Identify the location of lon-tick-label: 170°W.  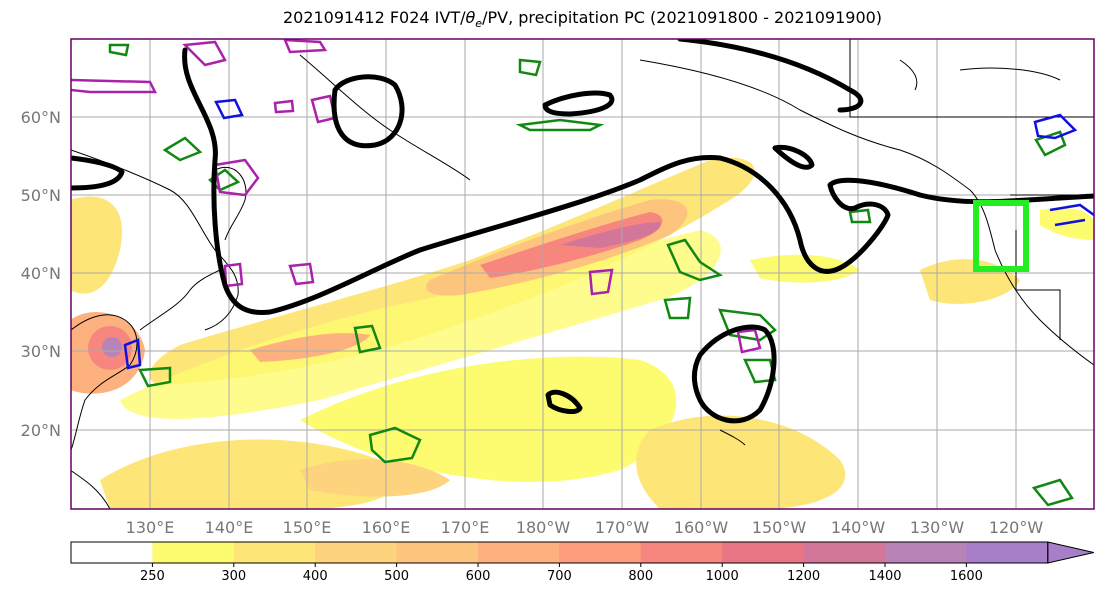
(622, 527).